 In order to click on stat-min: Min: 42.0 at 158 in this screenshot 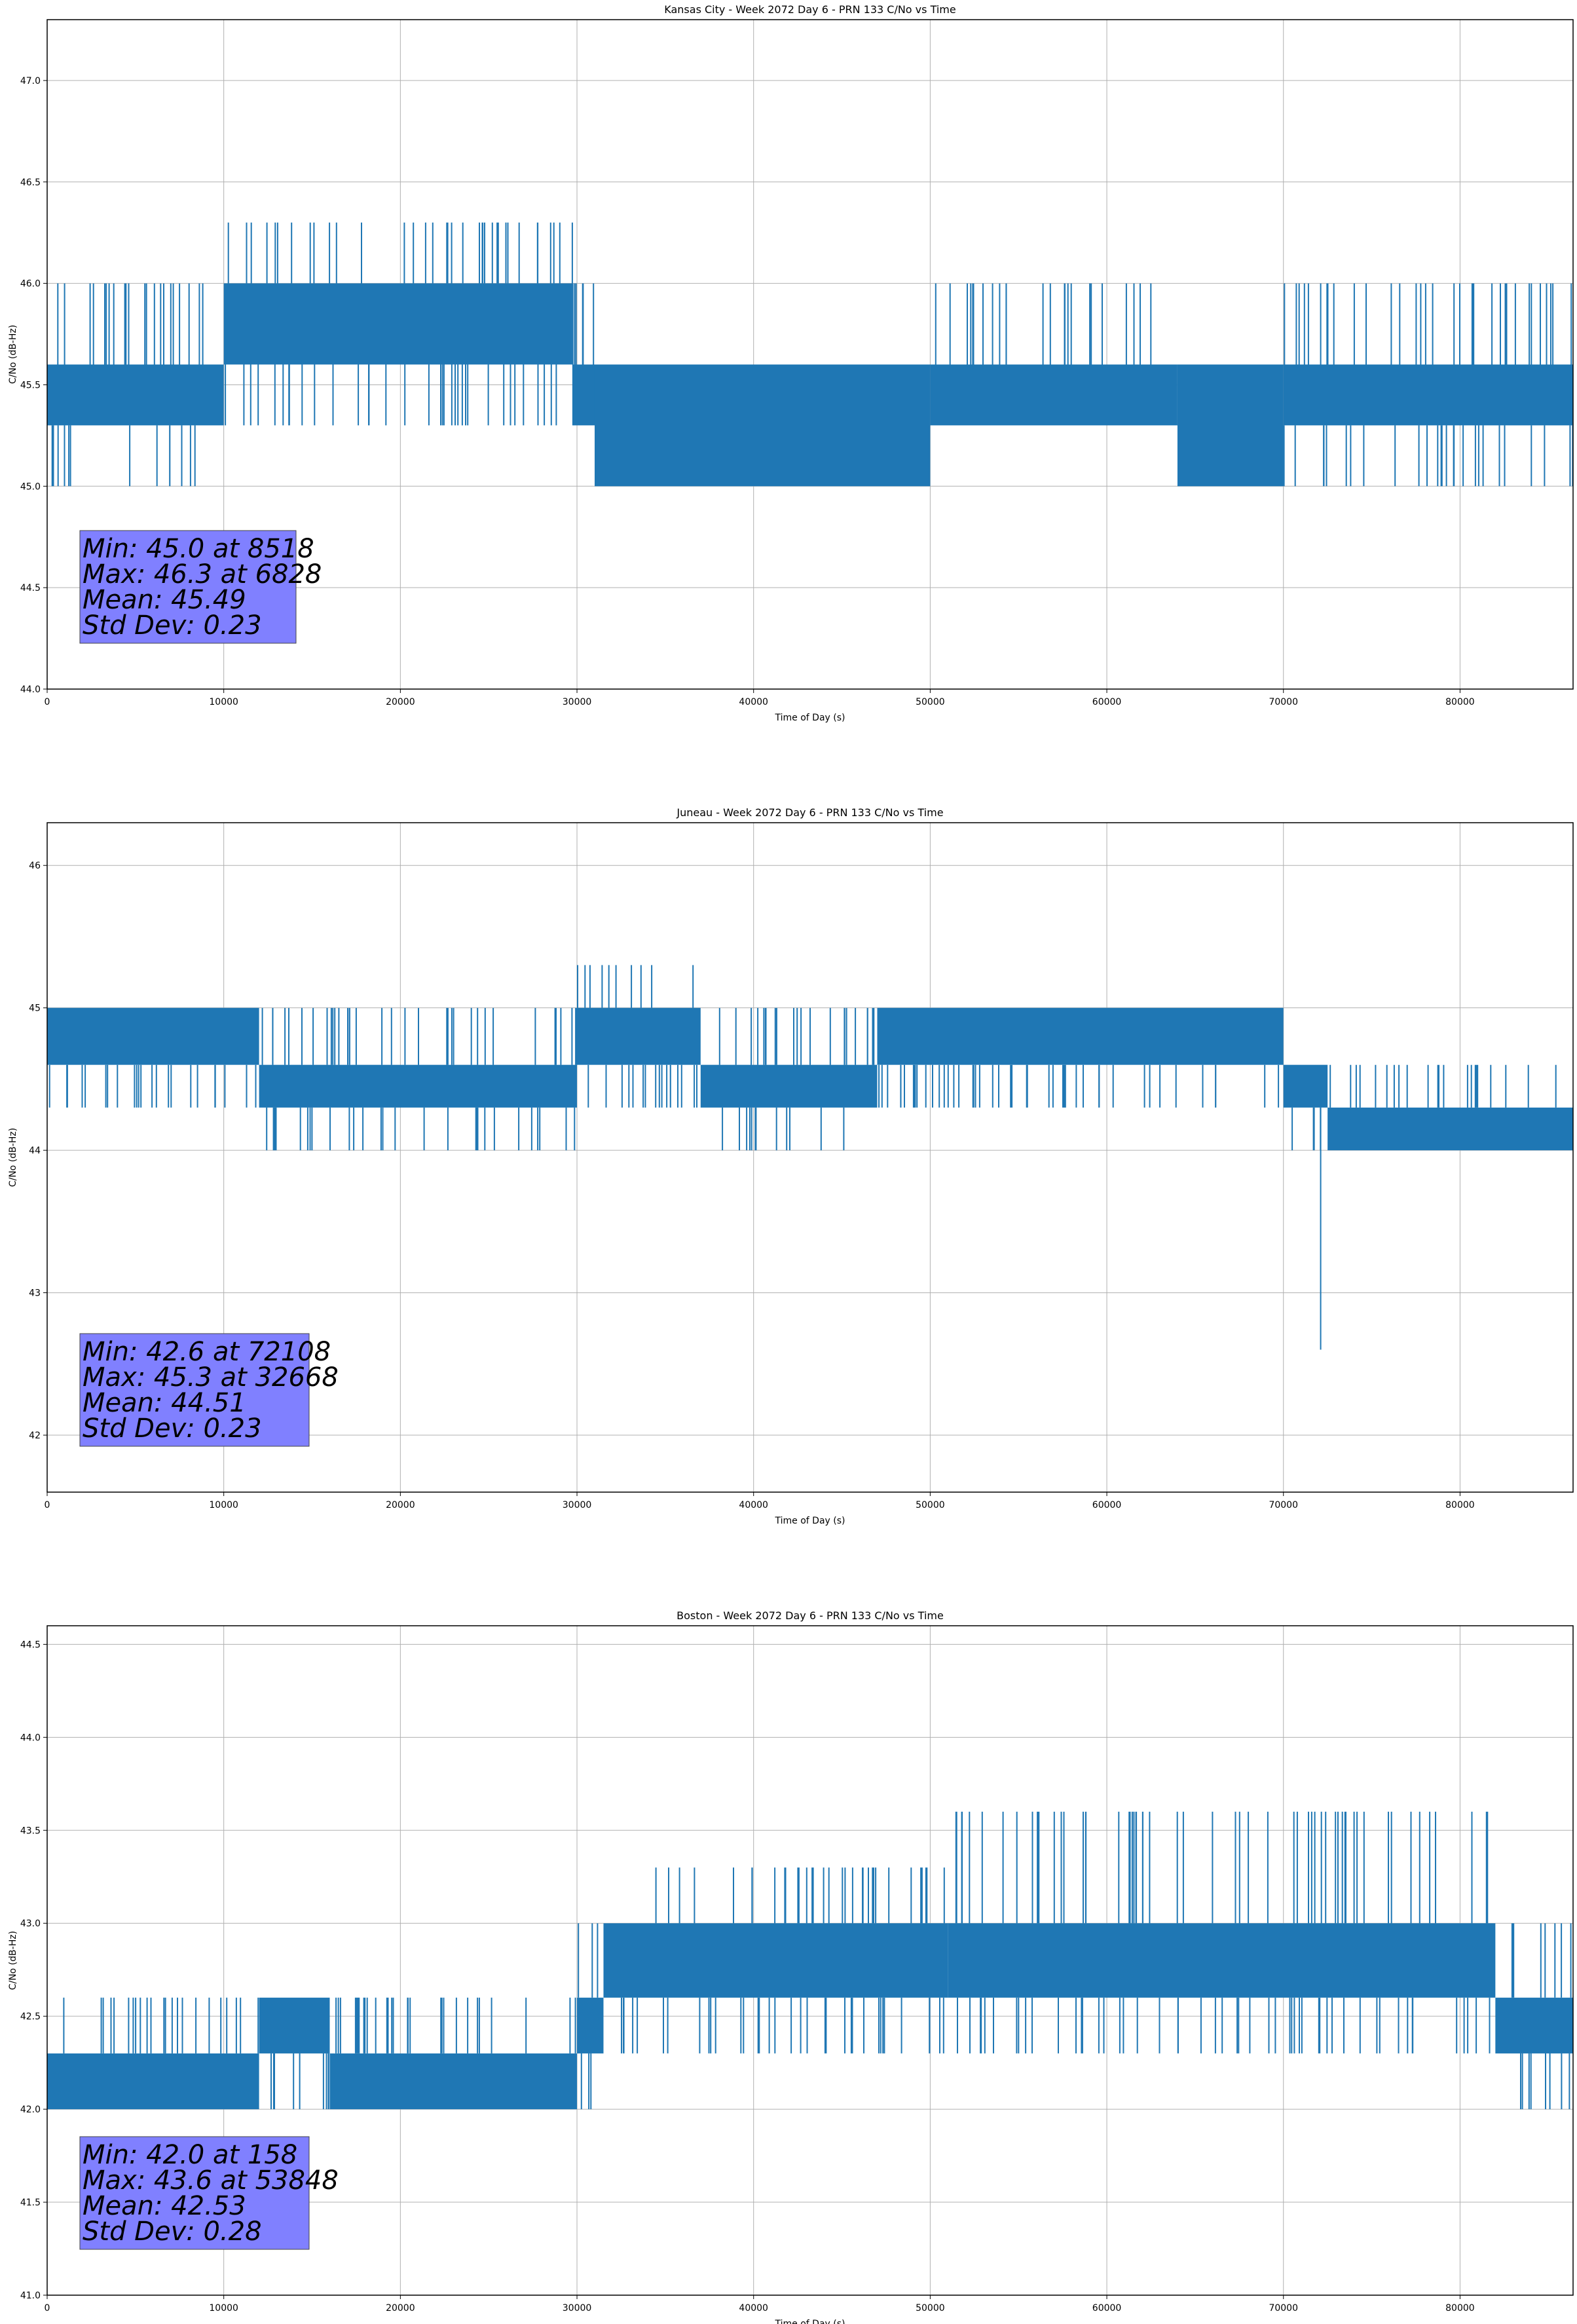, I will do `click(190, 2155)`.